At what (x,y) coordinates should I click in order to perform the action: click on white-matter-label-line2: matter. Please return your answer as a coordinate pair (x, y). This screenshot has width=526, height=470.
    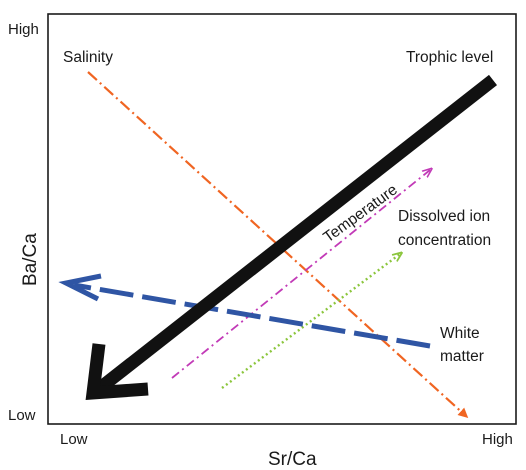
    Looking at the image, I should click on (462, 356).